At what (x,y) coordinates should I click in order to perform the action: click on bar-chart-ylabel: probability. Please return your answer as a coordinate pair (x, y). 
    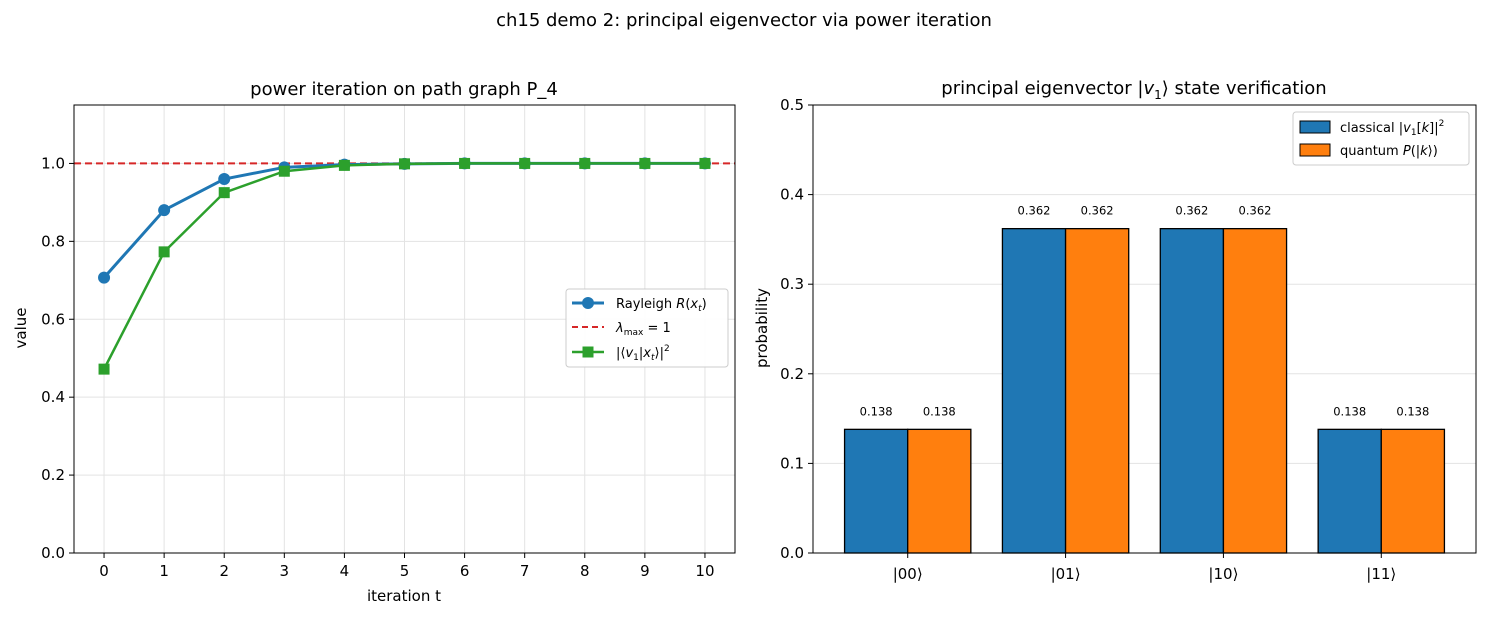
    Looking at the image, I should click on (762, 328).